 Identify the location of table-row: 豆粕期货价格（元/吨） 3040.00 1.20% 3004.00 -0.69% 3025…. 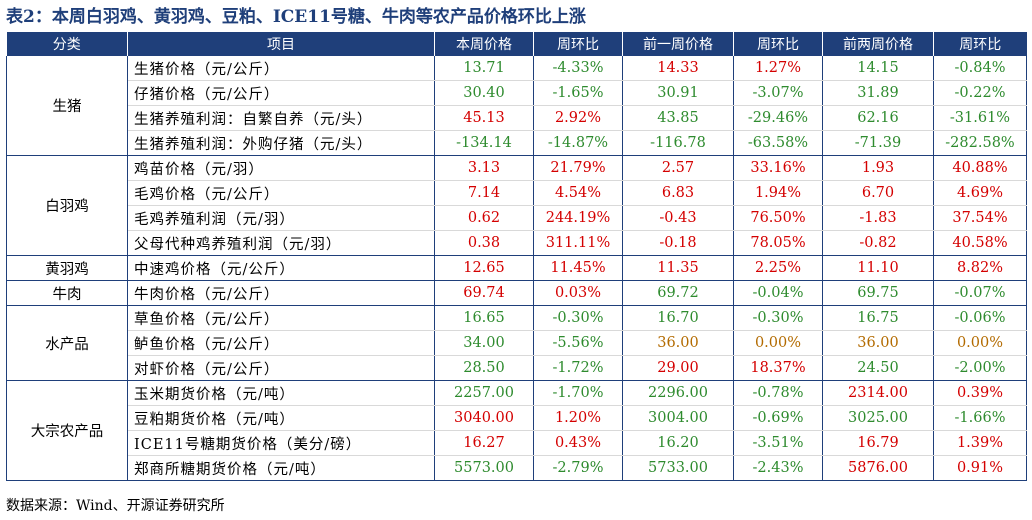
(517, 418).